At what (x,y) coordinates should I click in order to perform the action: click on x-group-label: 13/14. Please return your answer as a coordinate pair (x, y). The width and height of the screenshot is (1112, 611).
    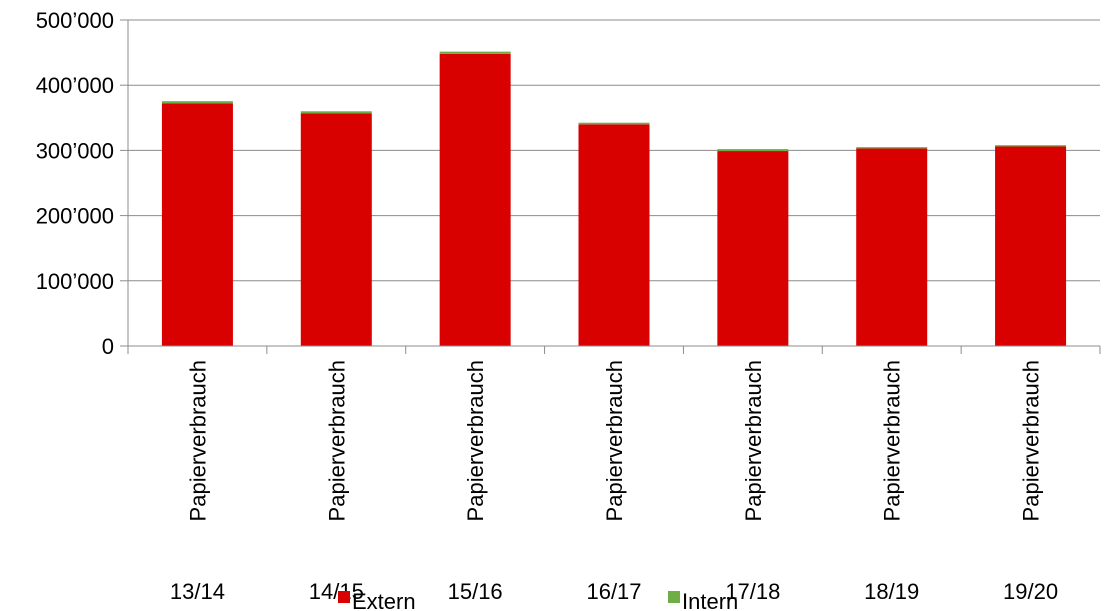
    Looking at the image, I should click on (197, 591).